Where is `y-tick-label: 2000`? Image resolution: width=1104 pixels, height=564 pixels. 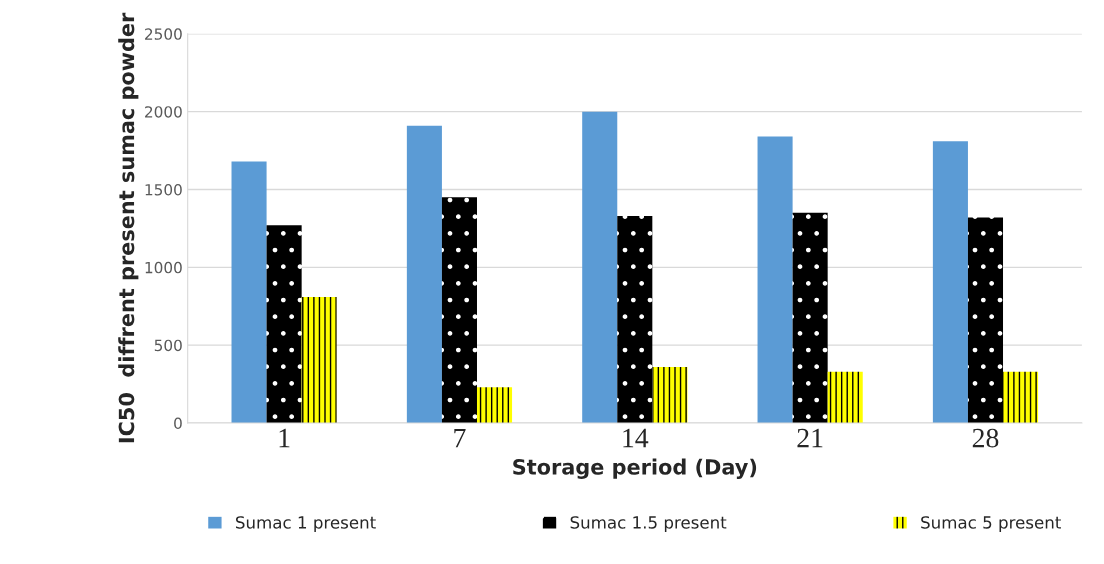
y-tick-label: 2000 is located at coordinates (163, 112).